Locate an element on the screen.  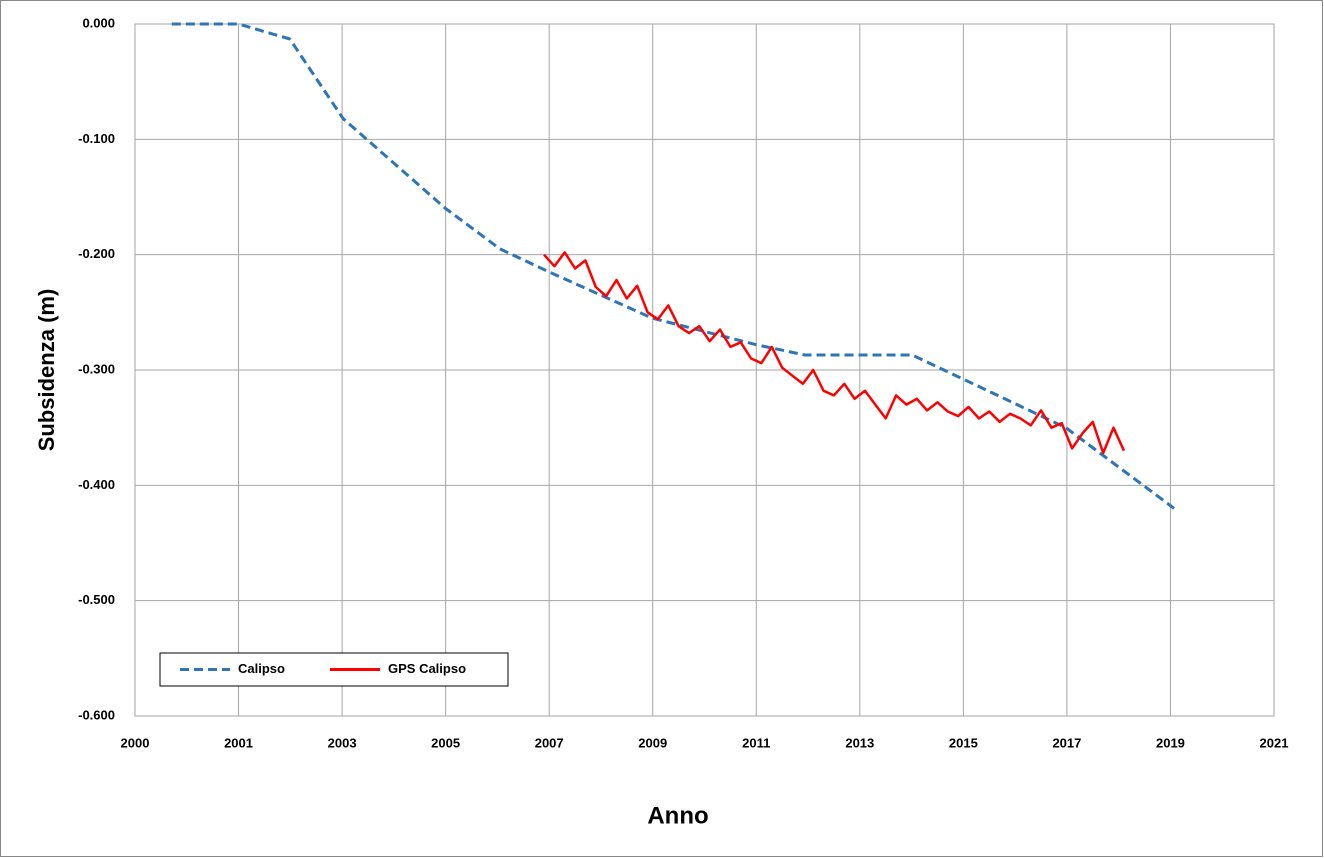
y-tick-label: 0.000 is located at coordinates (98, 22).